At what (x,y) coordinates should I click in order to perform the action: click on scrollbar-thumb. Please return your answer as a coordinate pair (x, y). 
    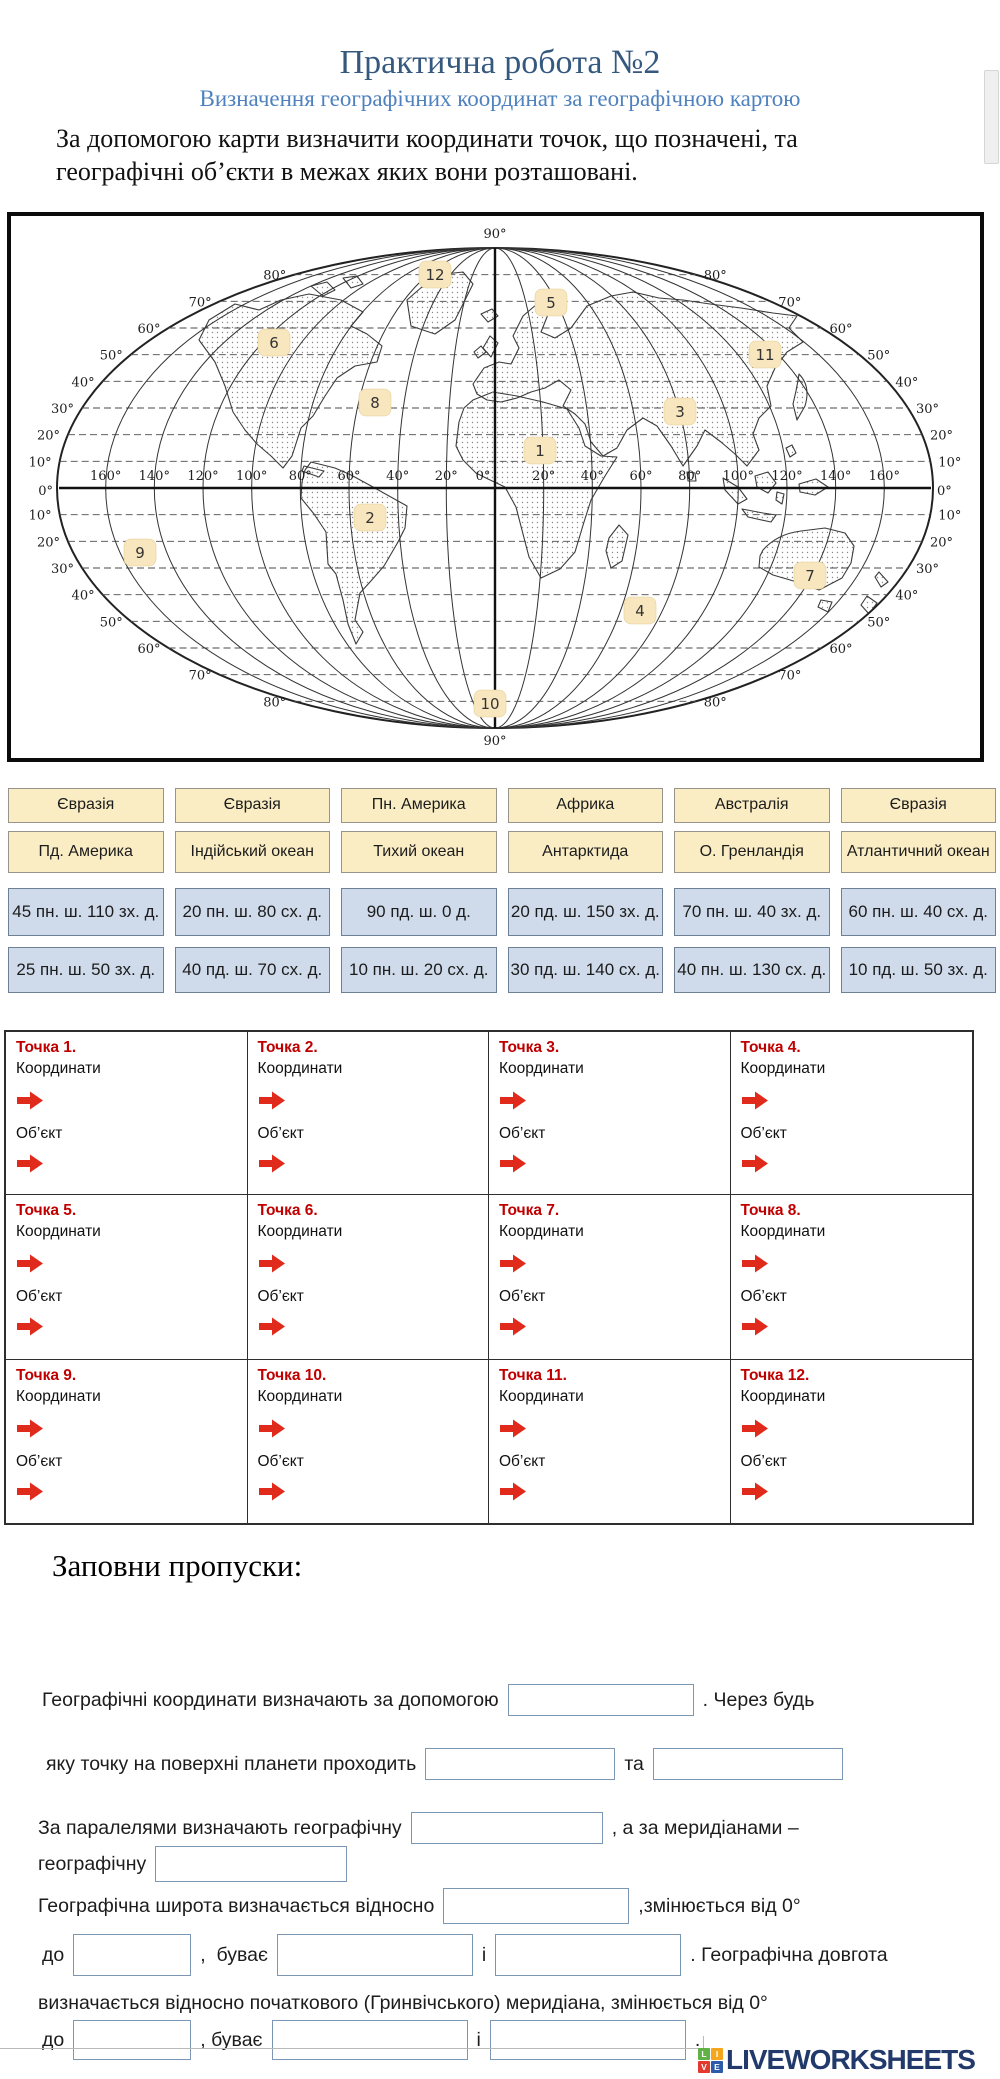
    Looking at the image, I should click on (991, 117).